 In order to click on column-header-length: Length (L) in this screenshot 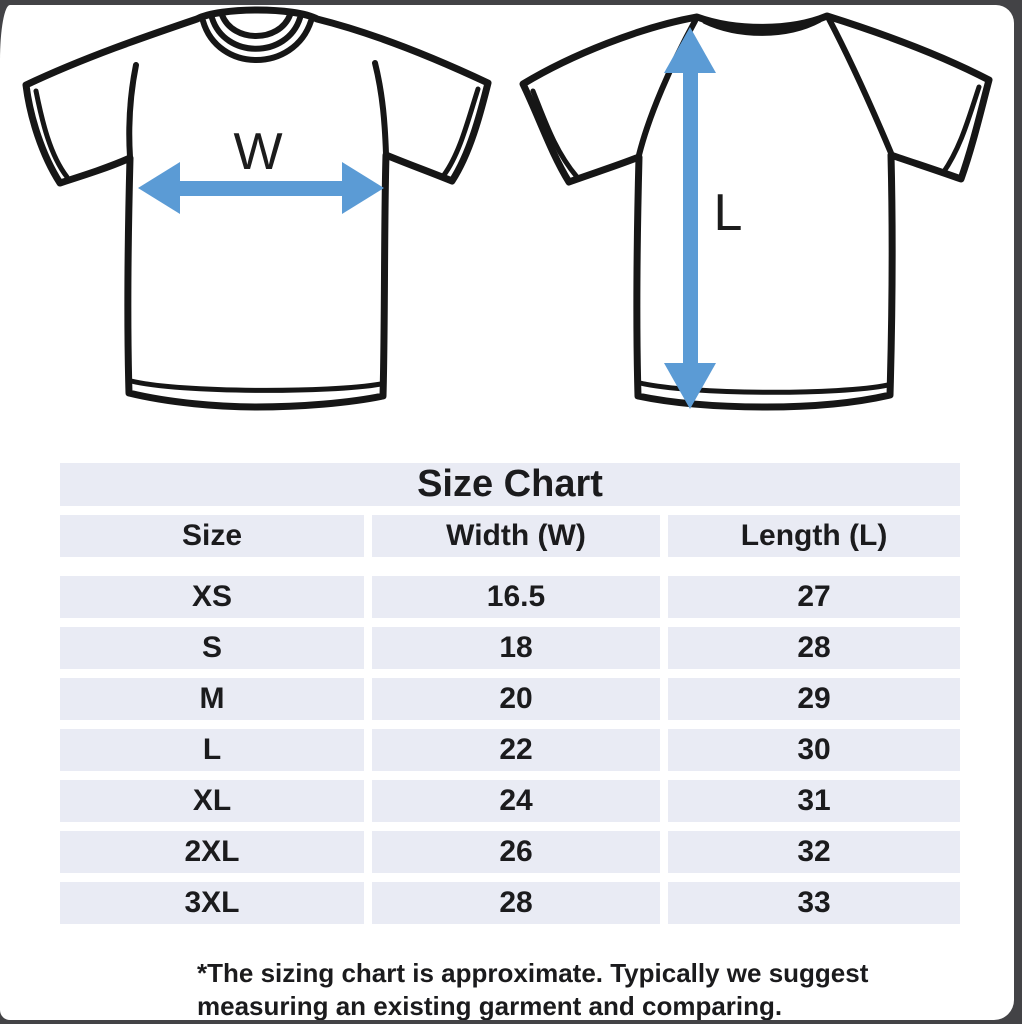, I will do `click(814, 536)`.